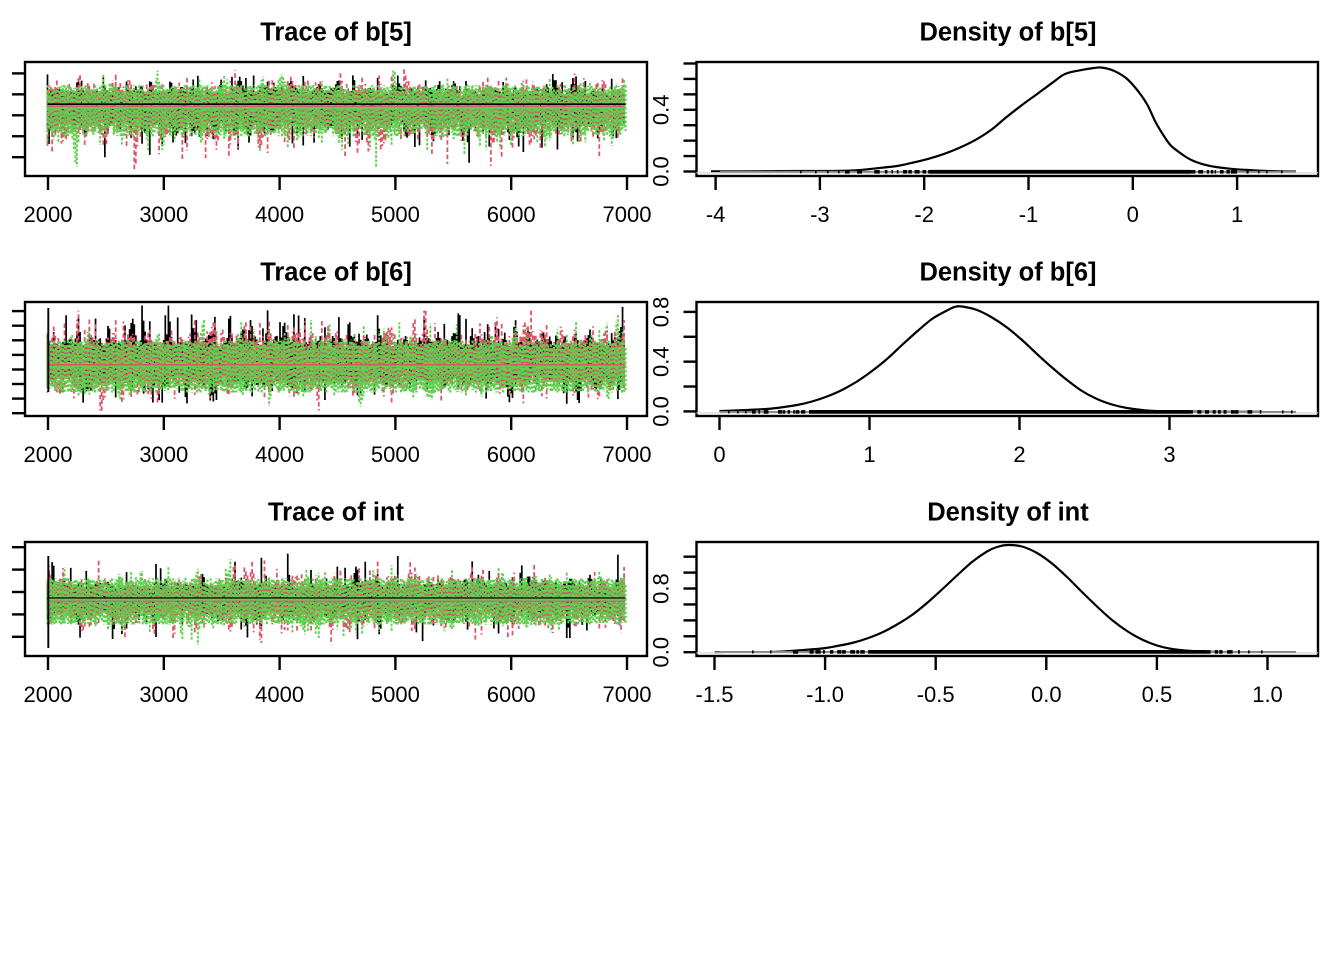 This screenshot has height=960, width=1344. Describe the element at coordinates (715, 694) in the screenshot. I see `svg-text: -1.5` at that location.